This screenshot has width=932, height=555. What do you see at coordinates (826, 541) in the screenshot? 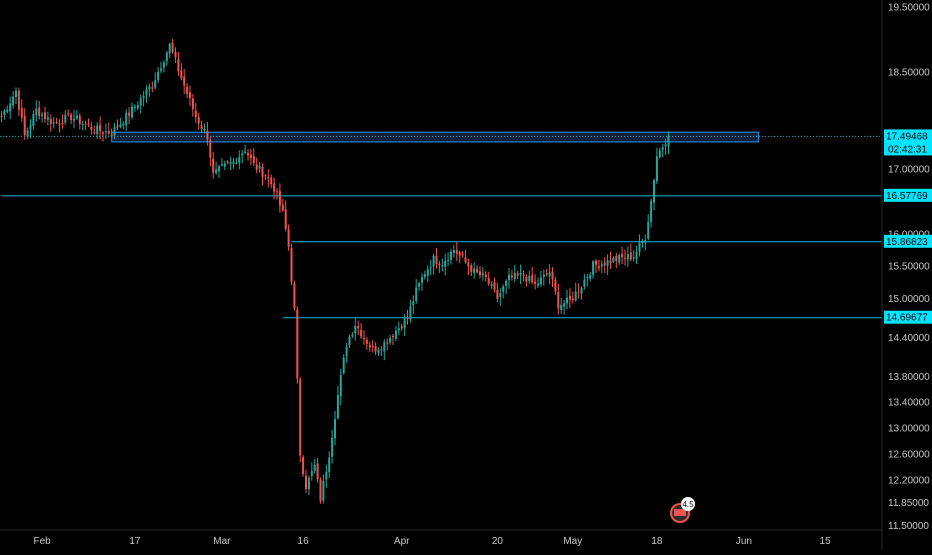
I see `time-tick-label: 15` at bounding box center [826, 541].